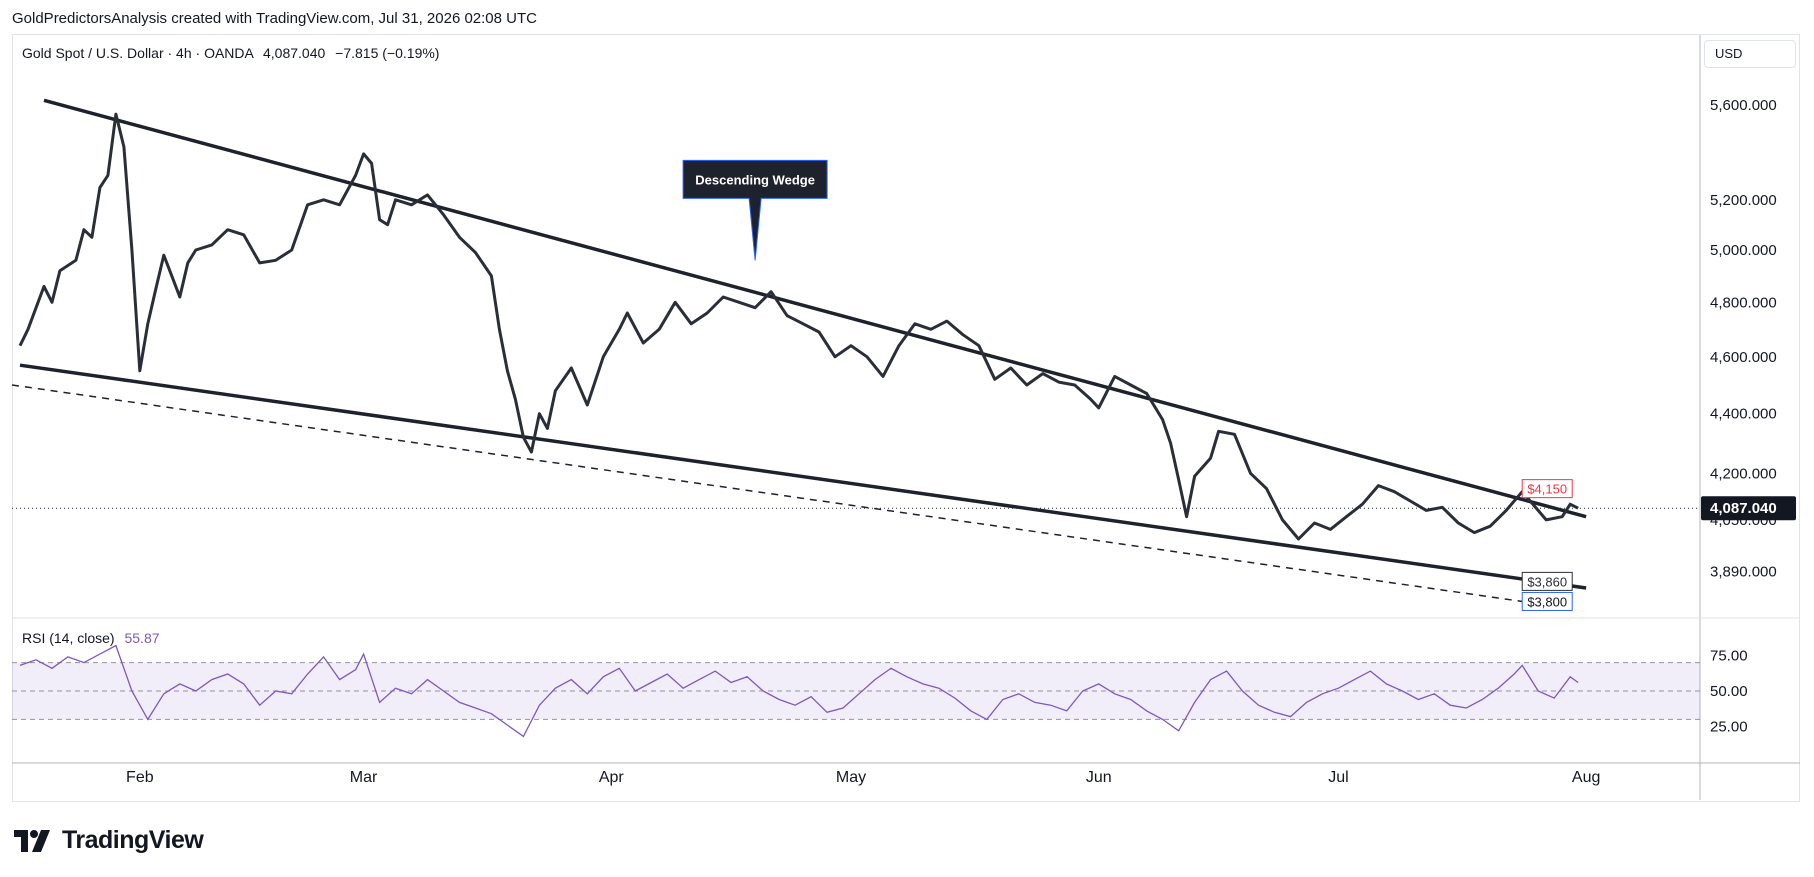  I want to click on price-axis-tick-label: 5,000.000, so click(1743, 250).